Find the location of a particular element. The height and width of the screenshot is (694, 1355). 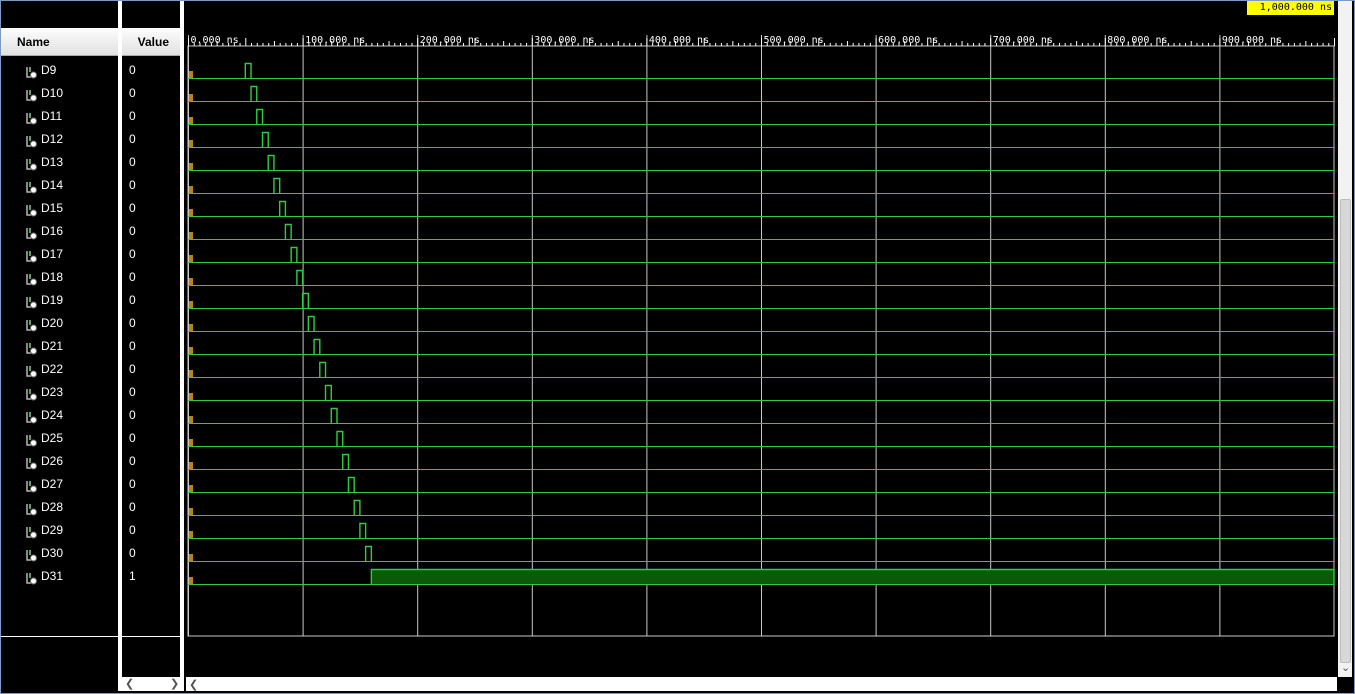

signal-row: D16 is located at coordinates (59, 231).